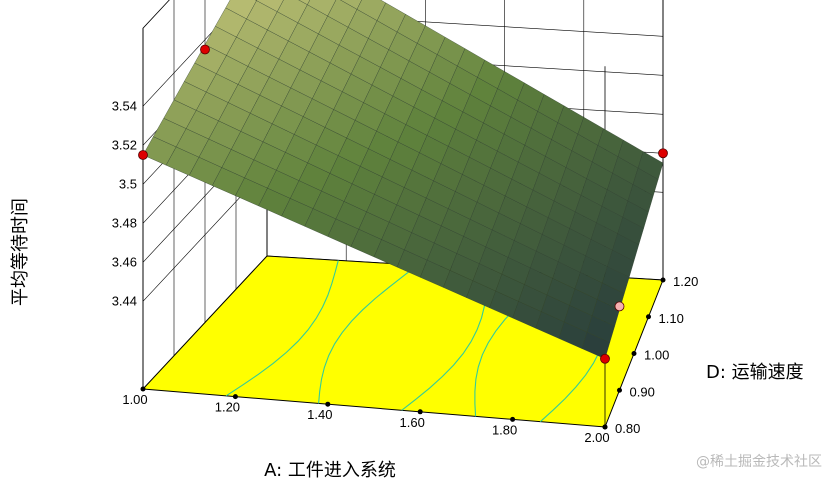  What do you see at coordinates (759, 462) in the screenshot?
I see `watermark: @稀土掘金技术社区` at bounding box center [759, 462].